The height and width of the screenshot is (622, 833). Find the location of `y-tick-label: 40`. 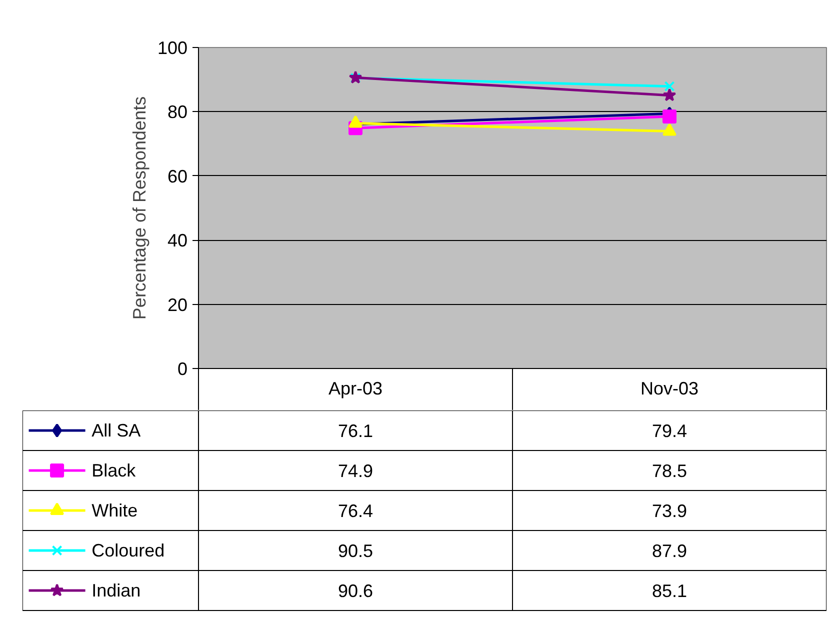

y-tick-label: 40 is located at coordinates (177, 240).